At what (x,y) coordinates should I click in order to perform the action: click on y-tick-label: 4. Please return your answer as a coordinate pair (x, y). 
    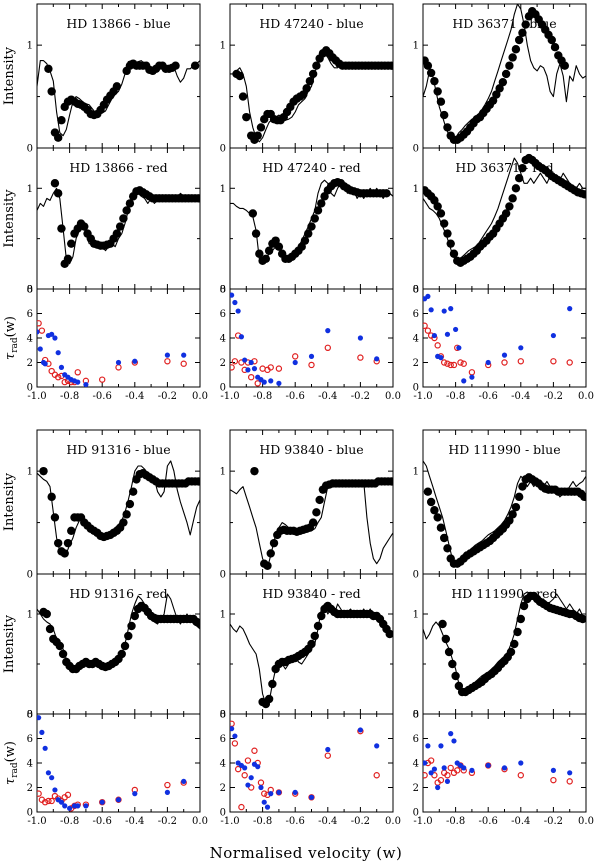
    Looking at the image, I should click on (416, 339).